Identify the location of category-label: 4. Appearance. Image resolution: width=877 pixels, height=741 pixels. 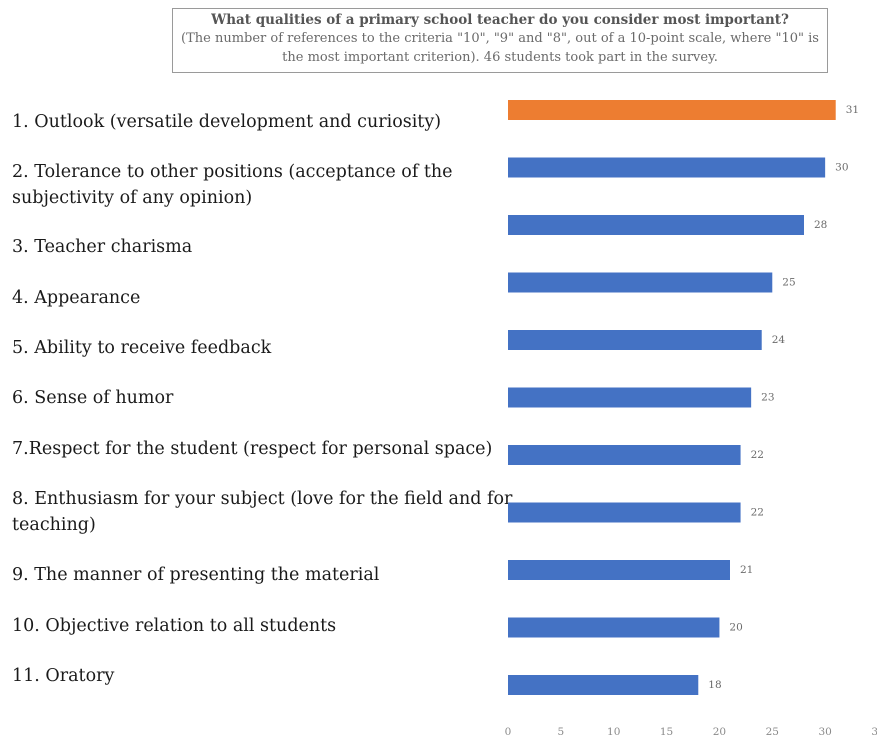
(76, 298).